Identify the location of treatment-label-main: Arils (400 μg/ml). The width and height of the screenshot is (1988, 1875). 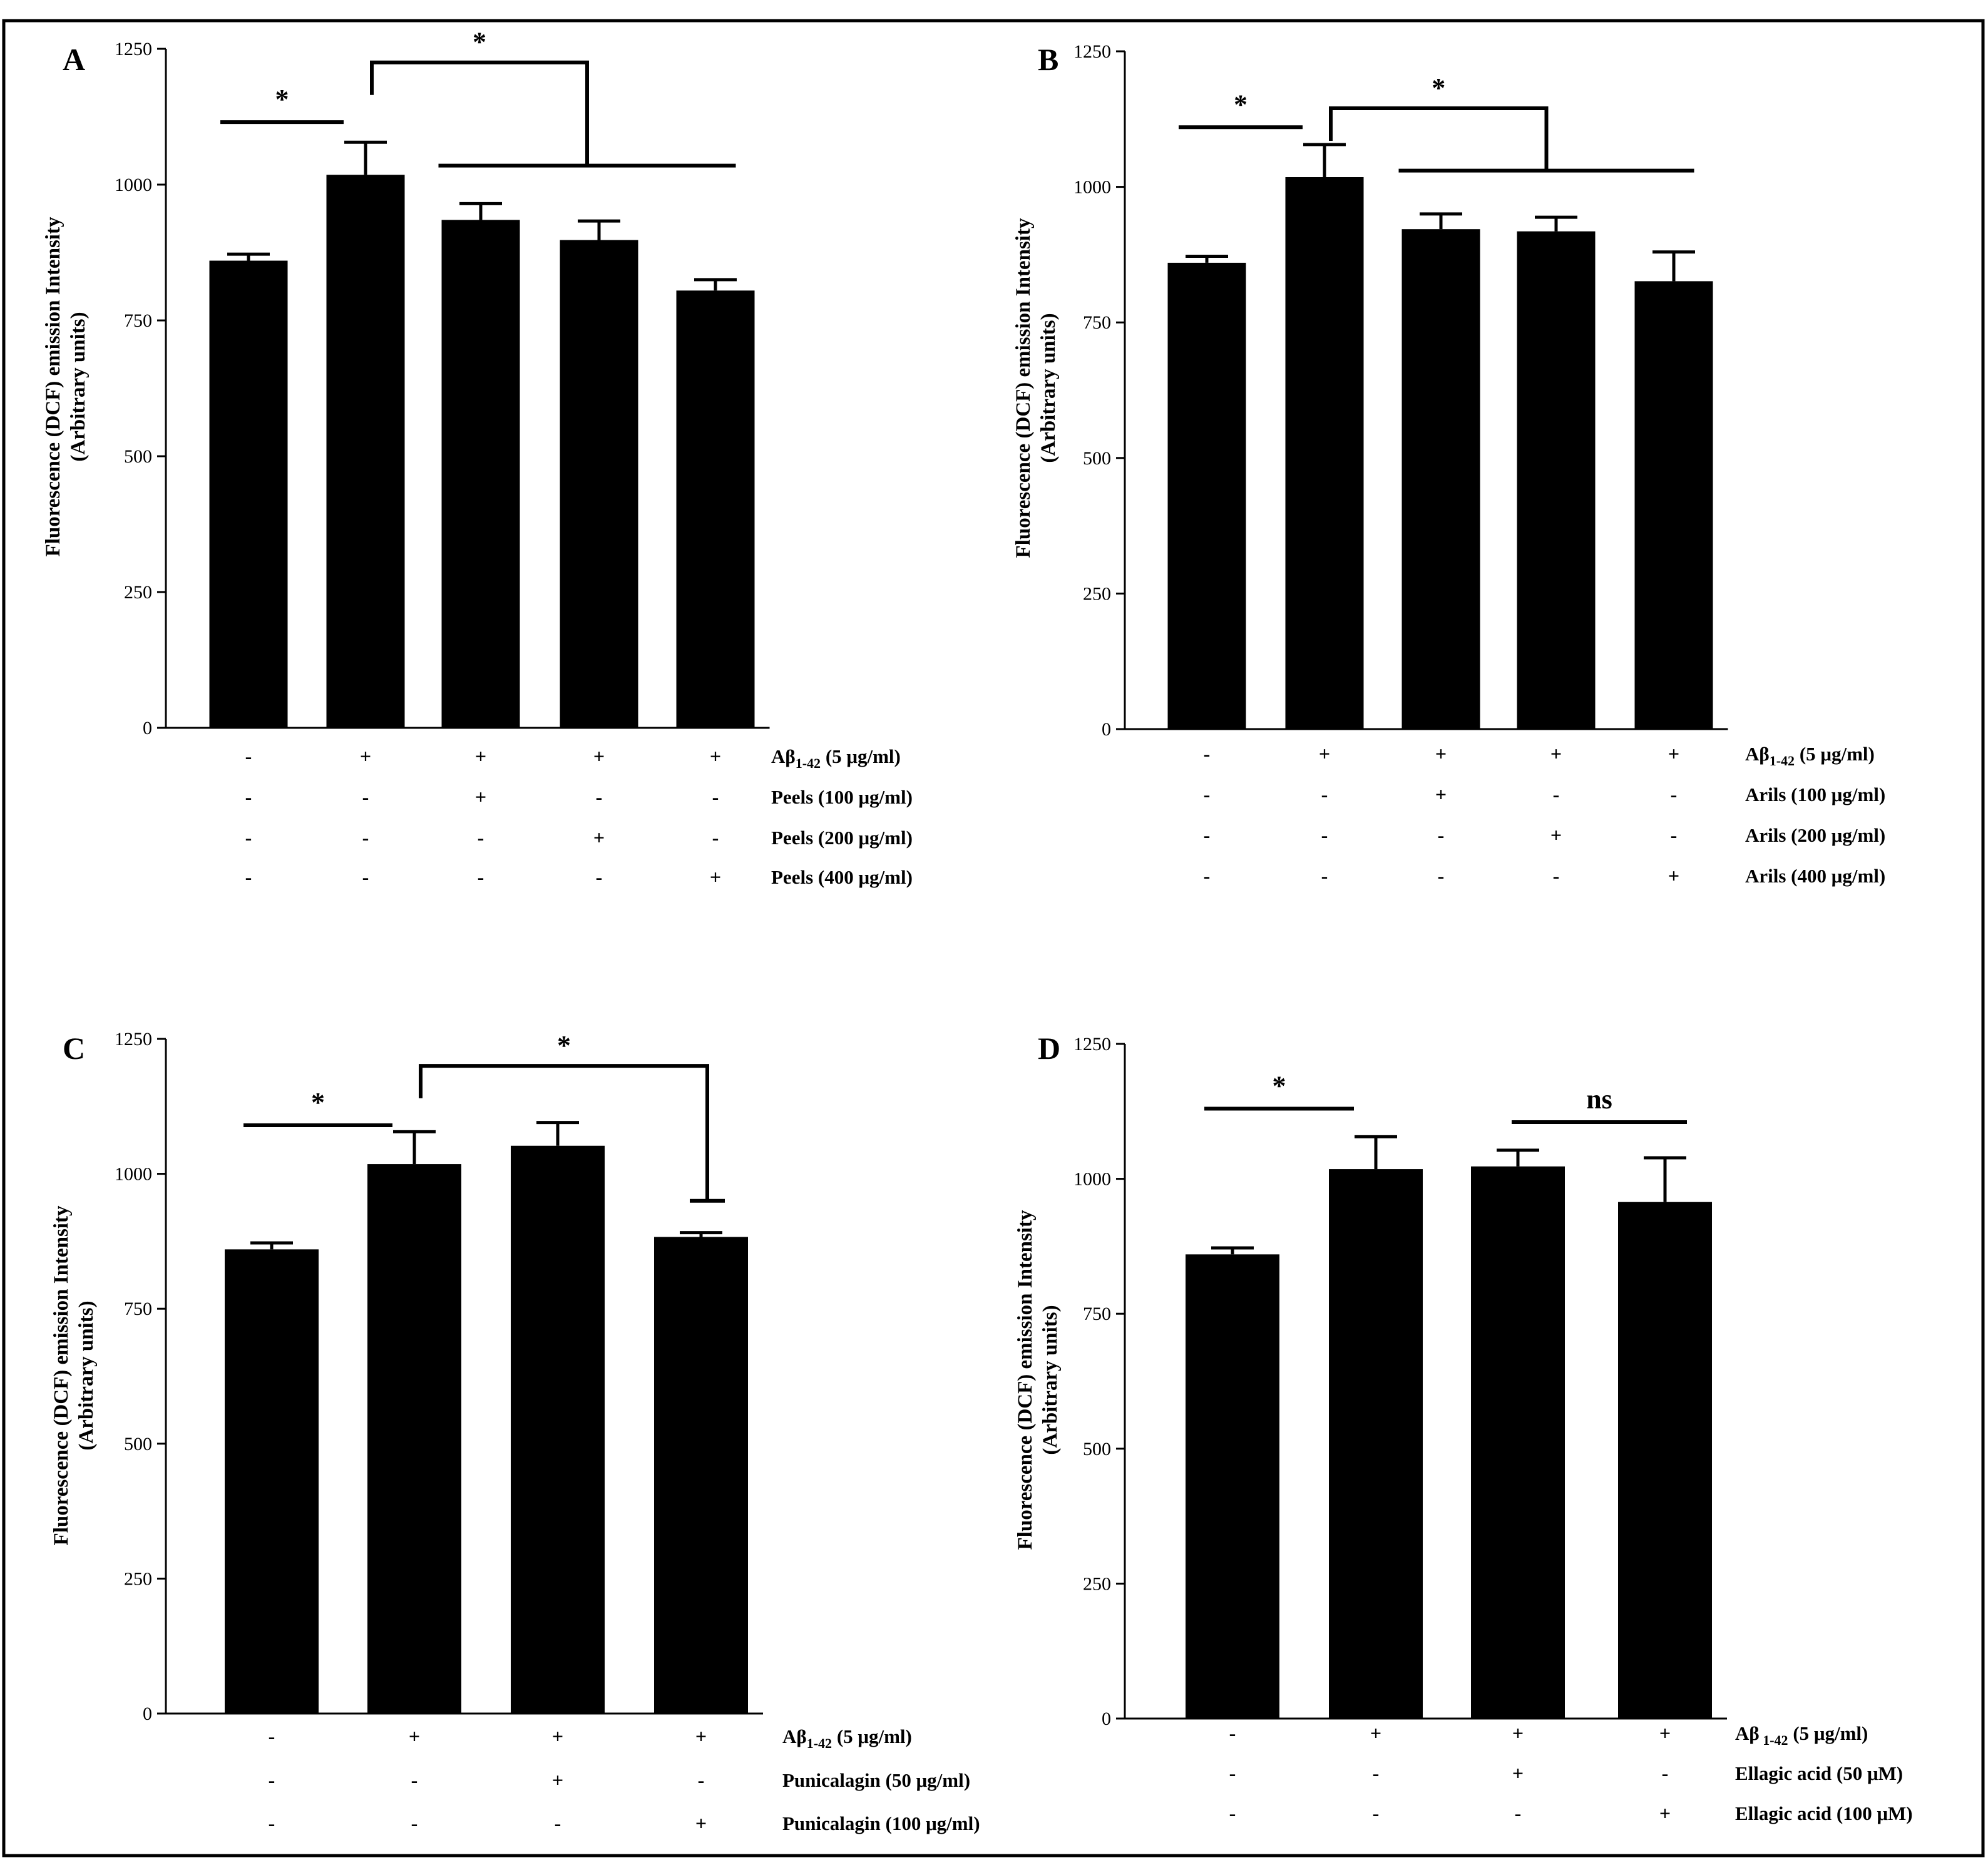
(1815, 876).